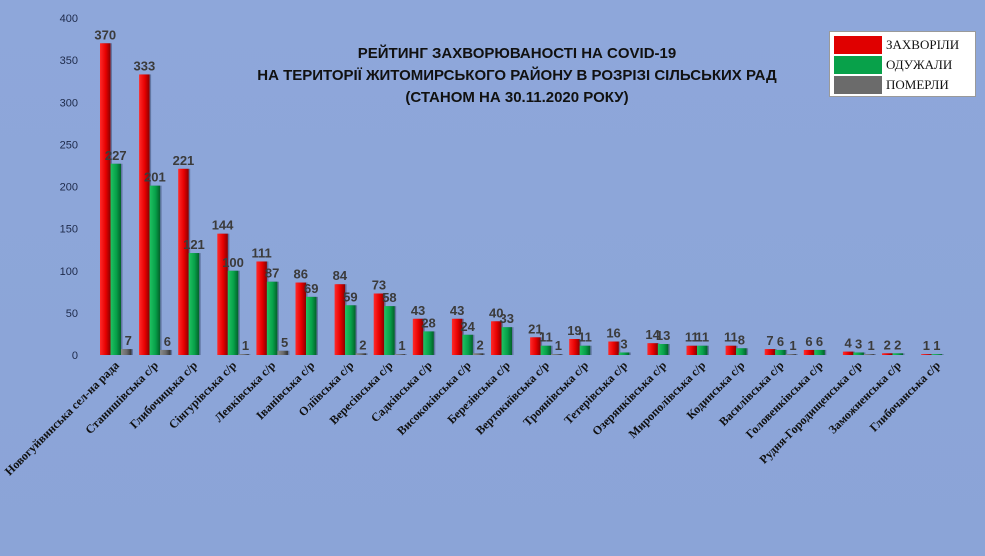  Describe the element at coordinates (350, 296) in the screenshot. I see `value-label-recovered-6: 59` at that location.